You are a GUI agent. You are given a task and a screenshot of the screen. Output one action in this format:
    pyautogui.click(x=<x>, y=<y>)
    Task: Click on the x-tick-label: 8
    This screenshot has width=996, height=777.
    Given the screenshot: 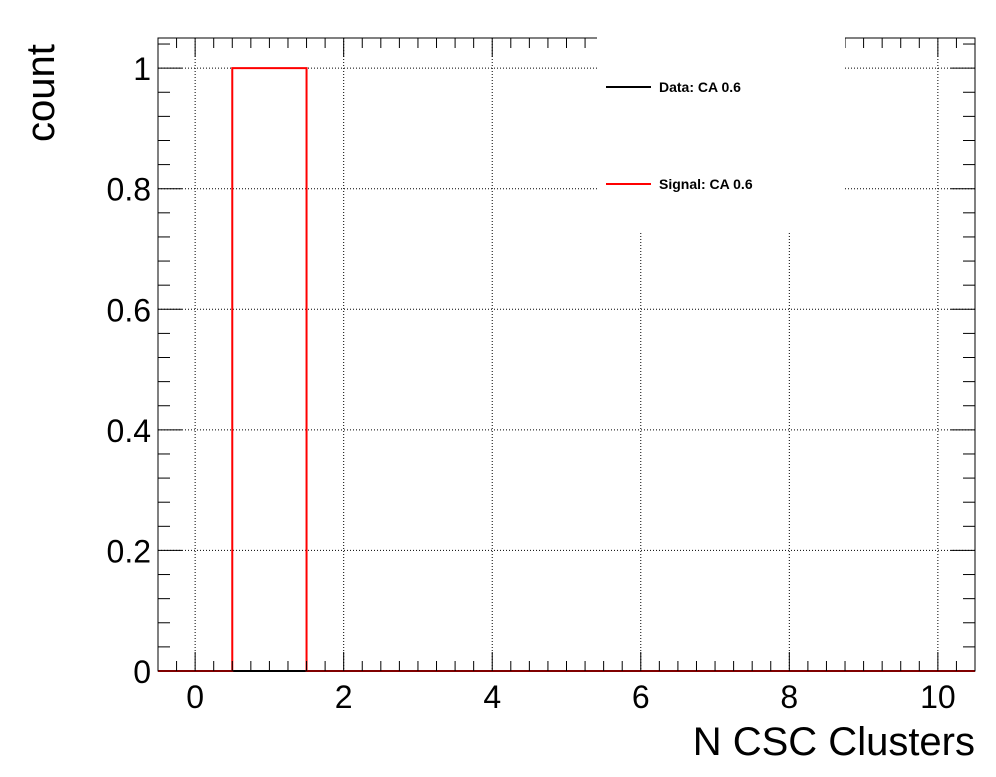 What is the action you would take?
    pyautogui.click(x=789, y=697)
    